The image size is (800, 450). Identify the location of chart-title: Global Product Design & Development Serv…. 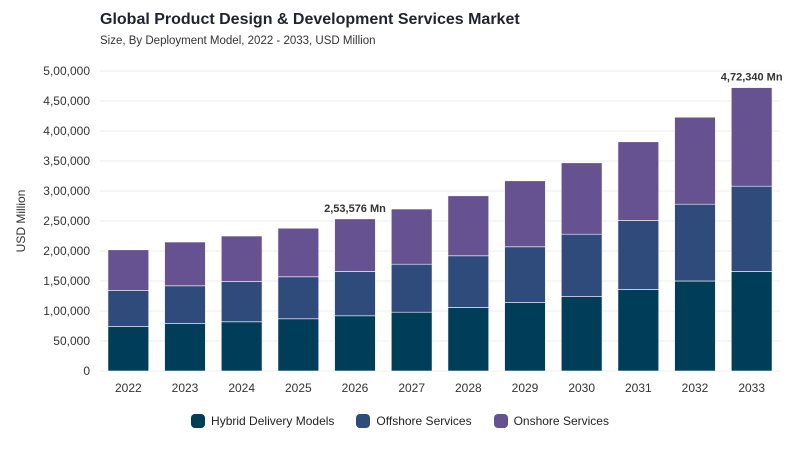
(310, 19).